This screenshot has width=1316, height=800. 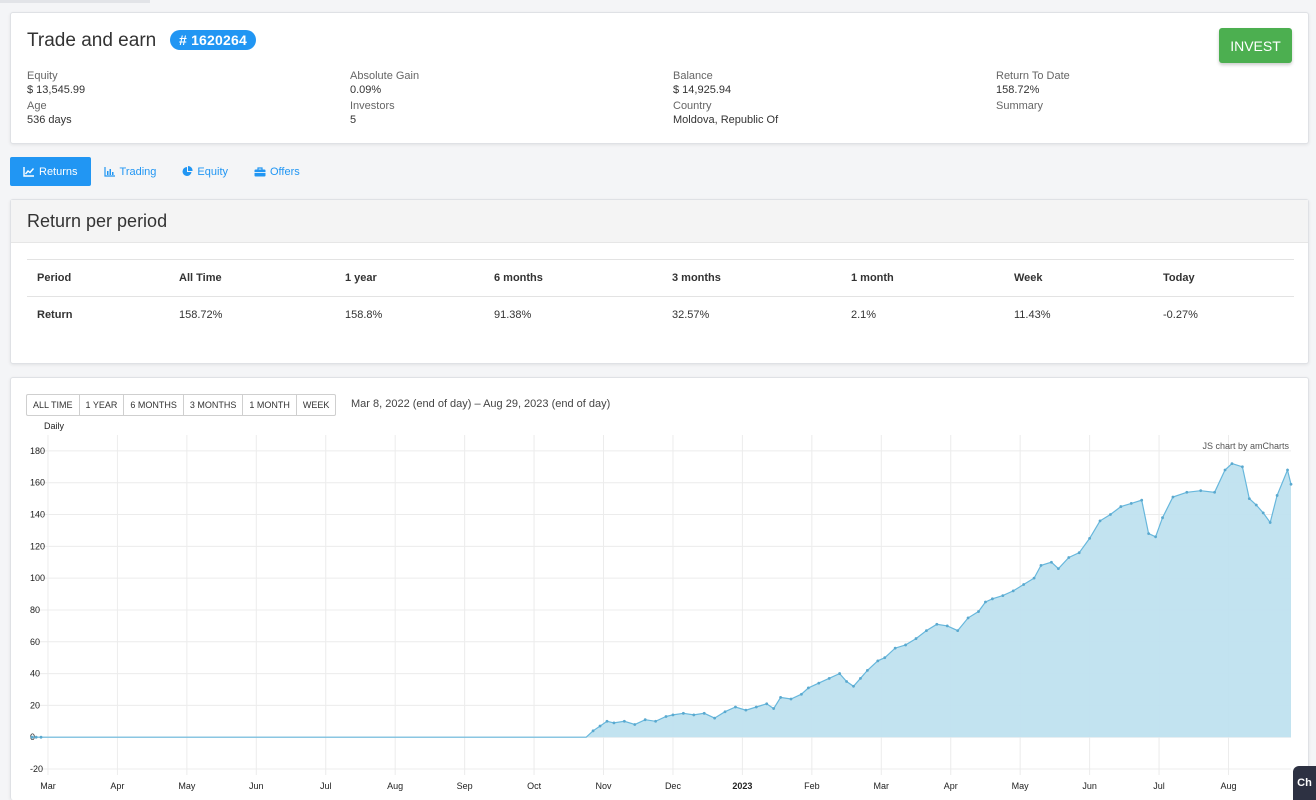 What do you see at coordinates (49, 120) in the screenshot?
I see `stat-value: 536 days` at bounding box center [49, 120].